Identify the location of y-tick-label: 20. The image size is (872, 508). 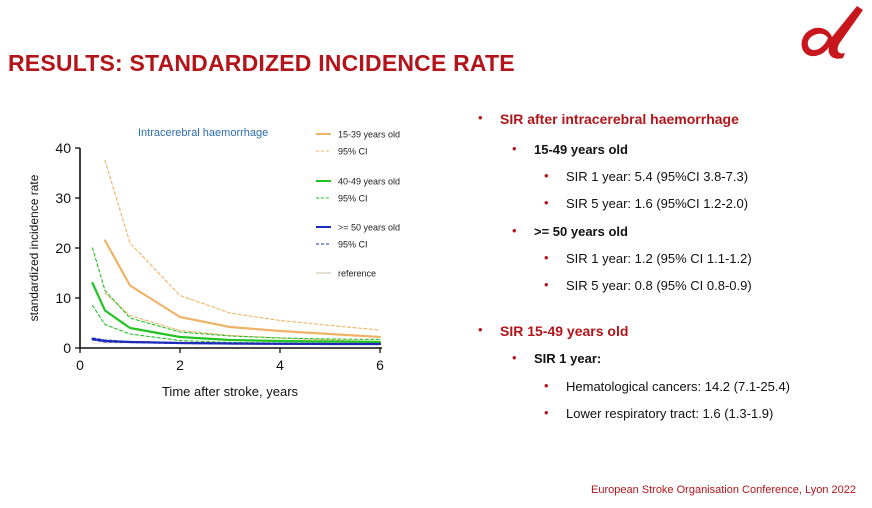
(63, 248).